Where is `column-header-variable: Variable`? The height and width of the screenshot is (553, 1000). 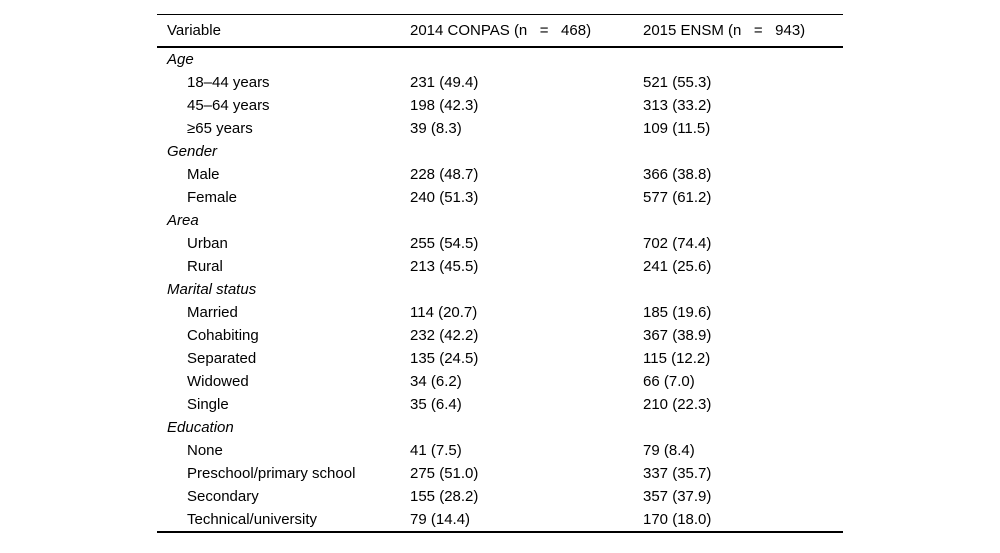
column-header-variable: Variable is located at coordinates (194, 30).